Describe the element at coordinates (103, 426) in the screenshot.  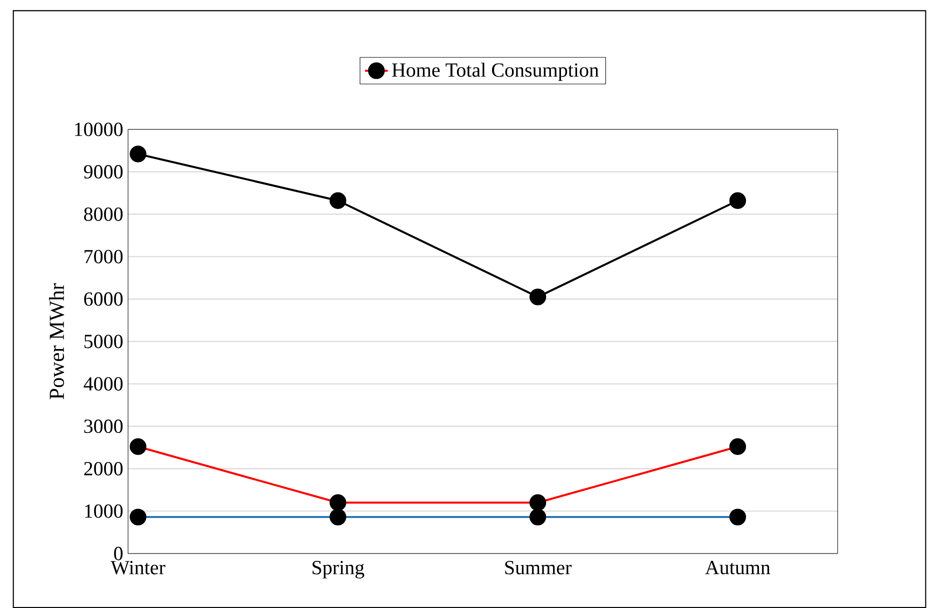
I see `y-tick-label: 3000` at that location.